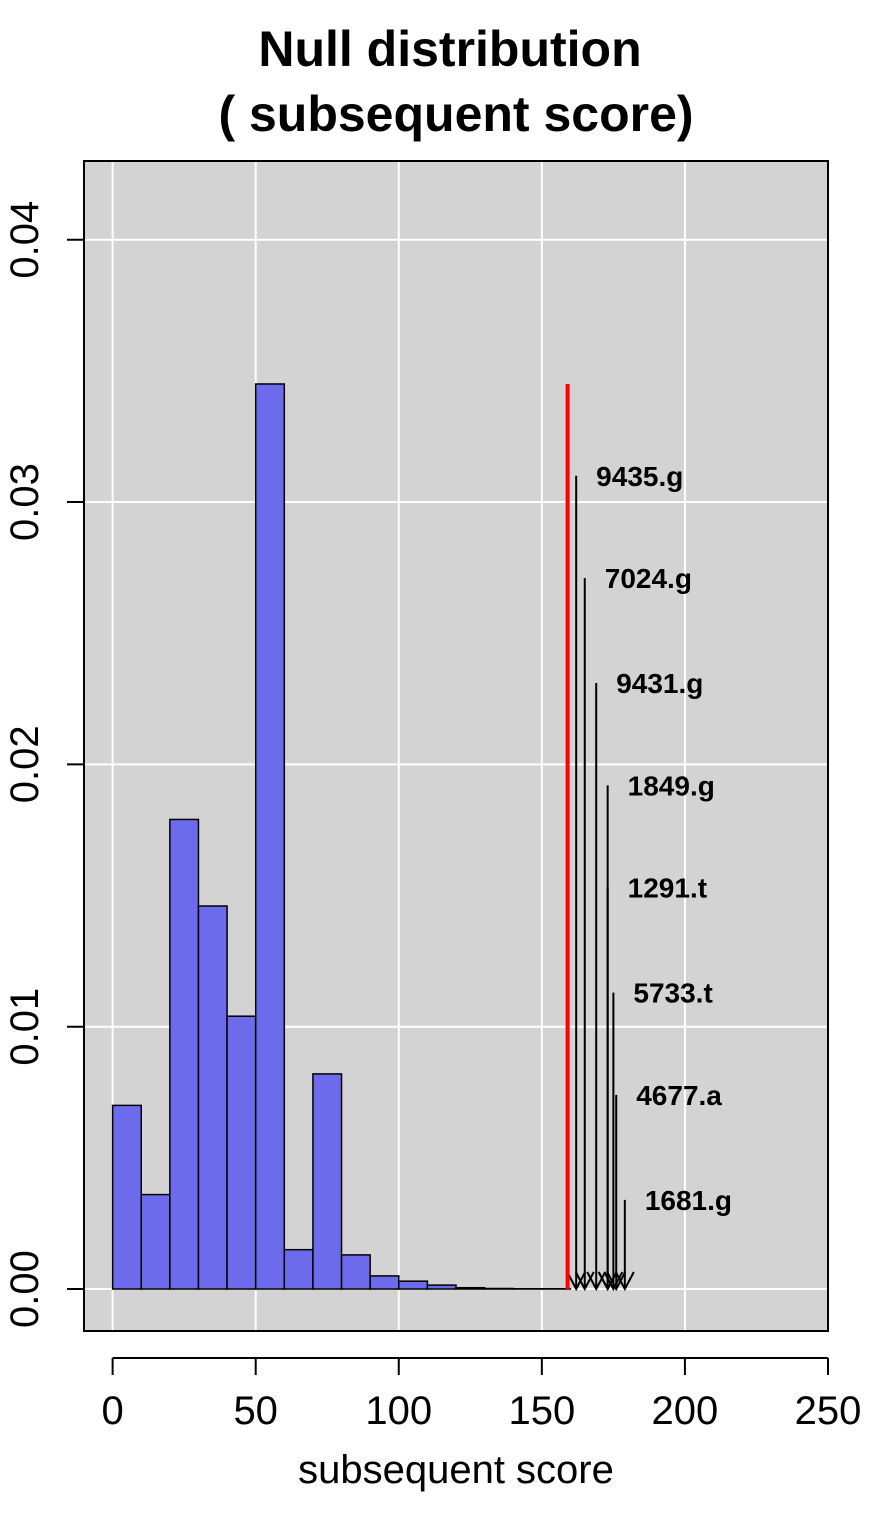  What do you see at coordinates (639, 476) in the screenshot?
I see `annotation-label: 9435.g` at bounding box center [639, 476].